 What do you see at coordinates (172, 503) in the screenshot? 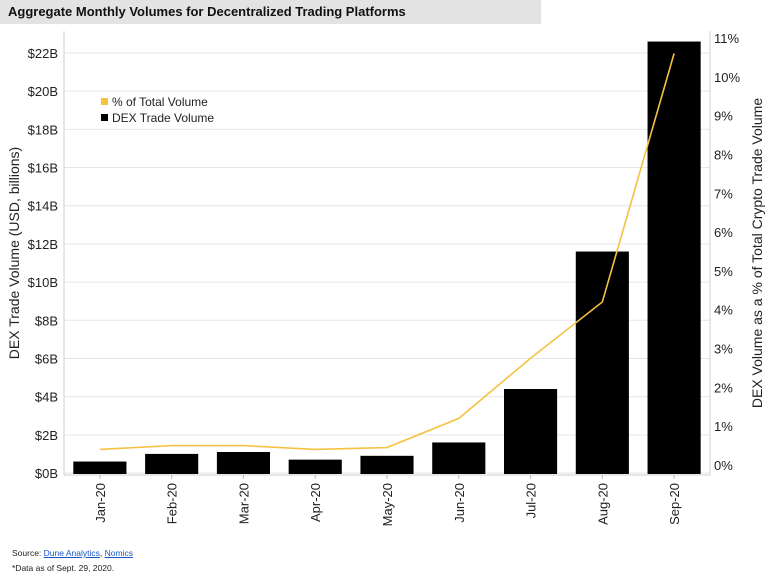
I see `x-tick-label-feb-20: Feb-20` at bounding box center [172, 503].